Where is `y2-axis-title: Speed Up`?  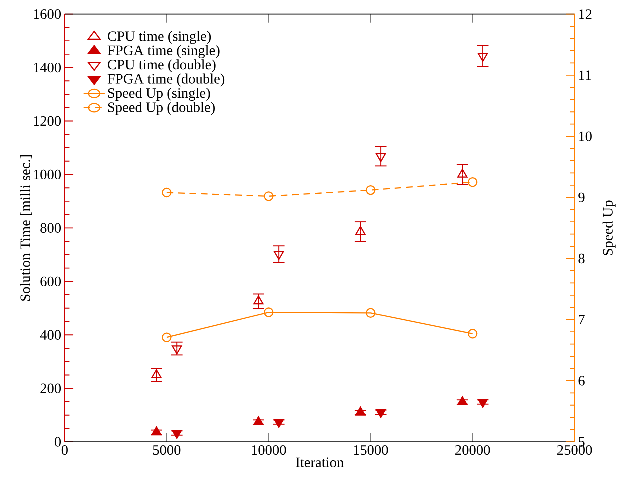 y2-axis-title: Speed Up is located at coordinates (609, 228).